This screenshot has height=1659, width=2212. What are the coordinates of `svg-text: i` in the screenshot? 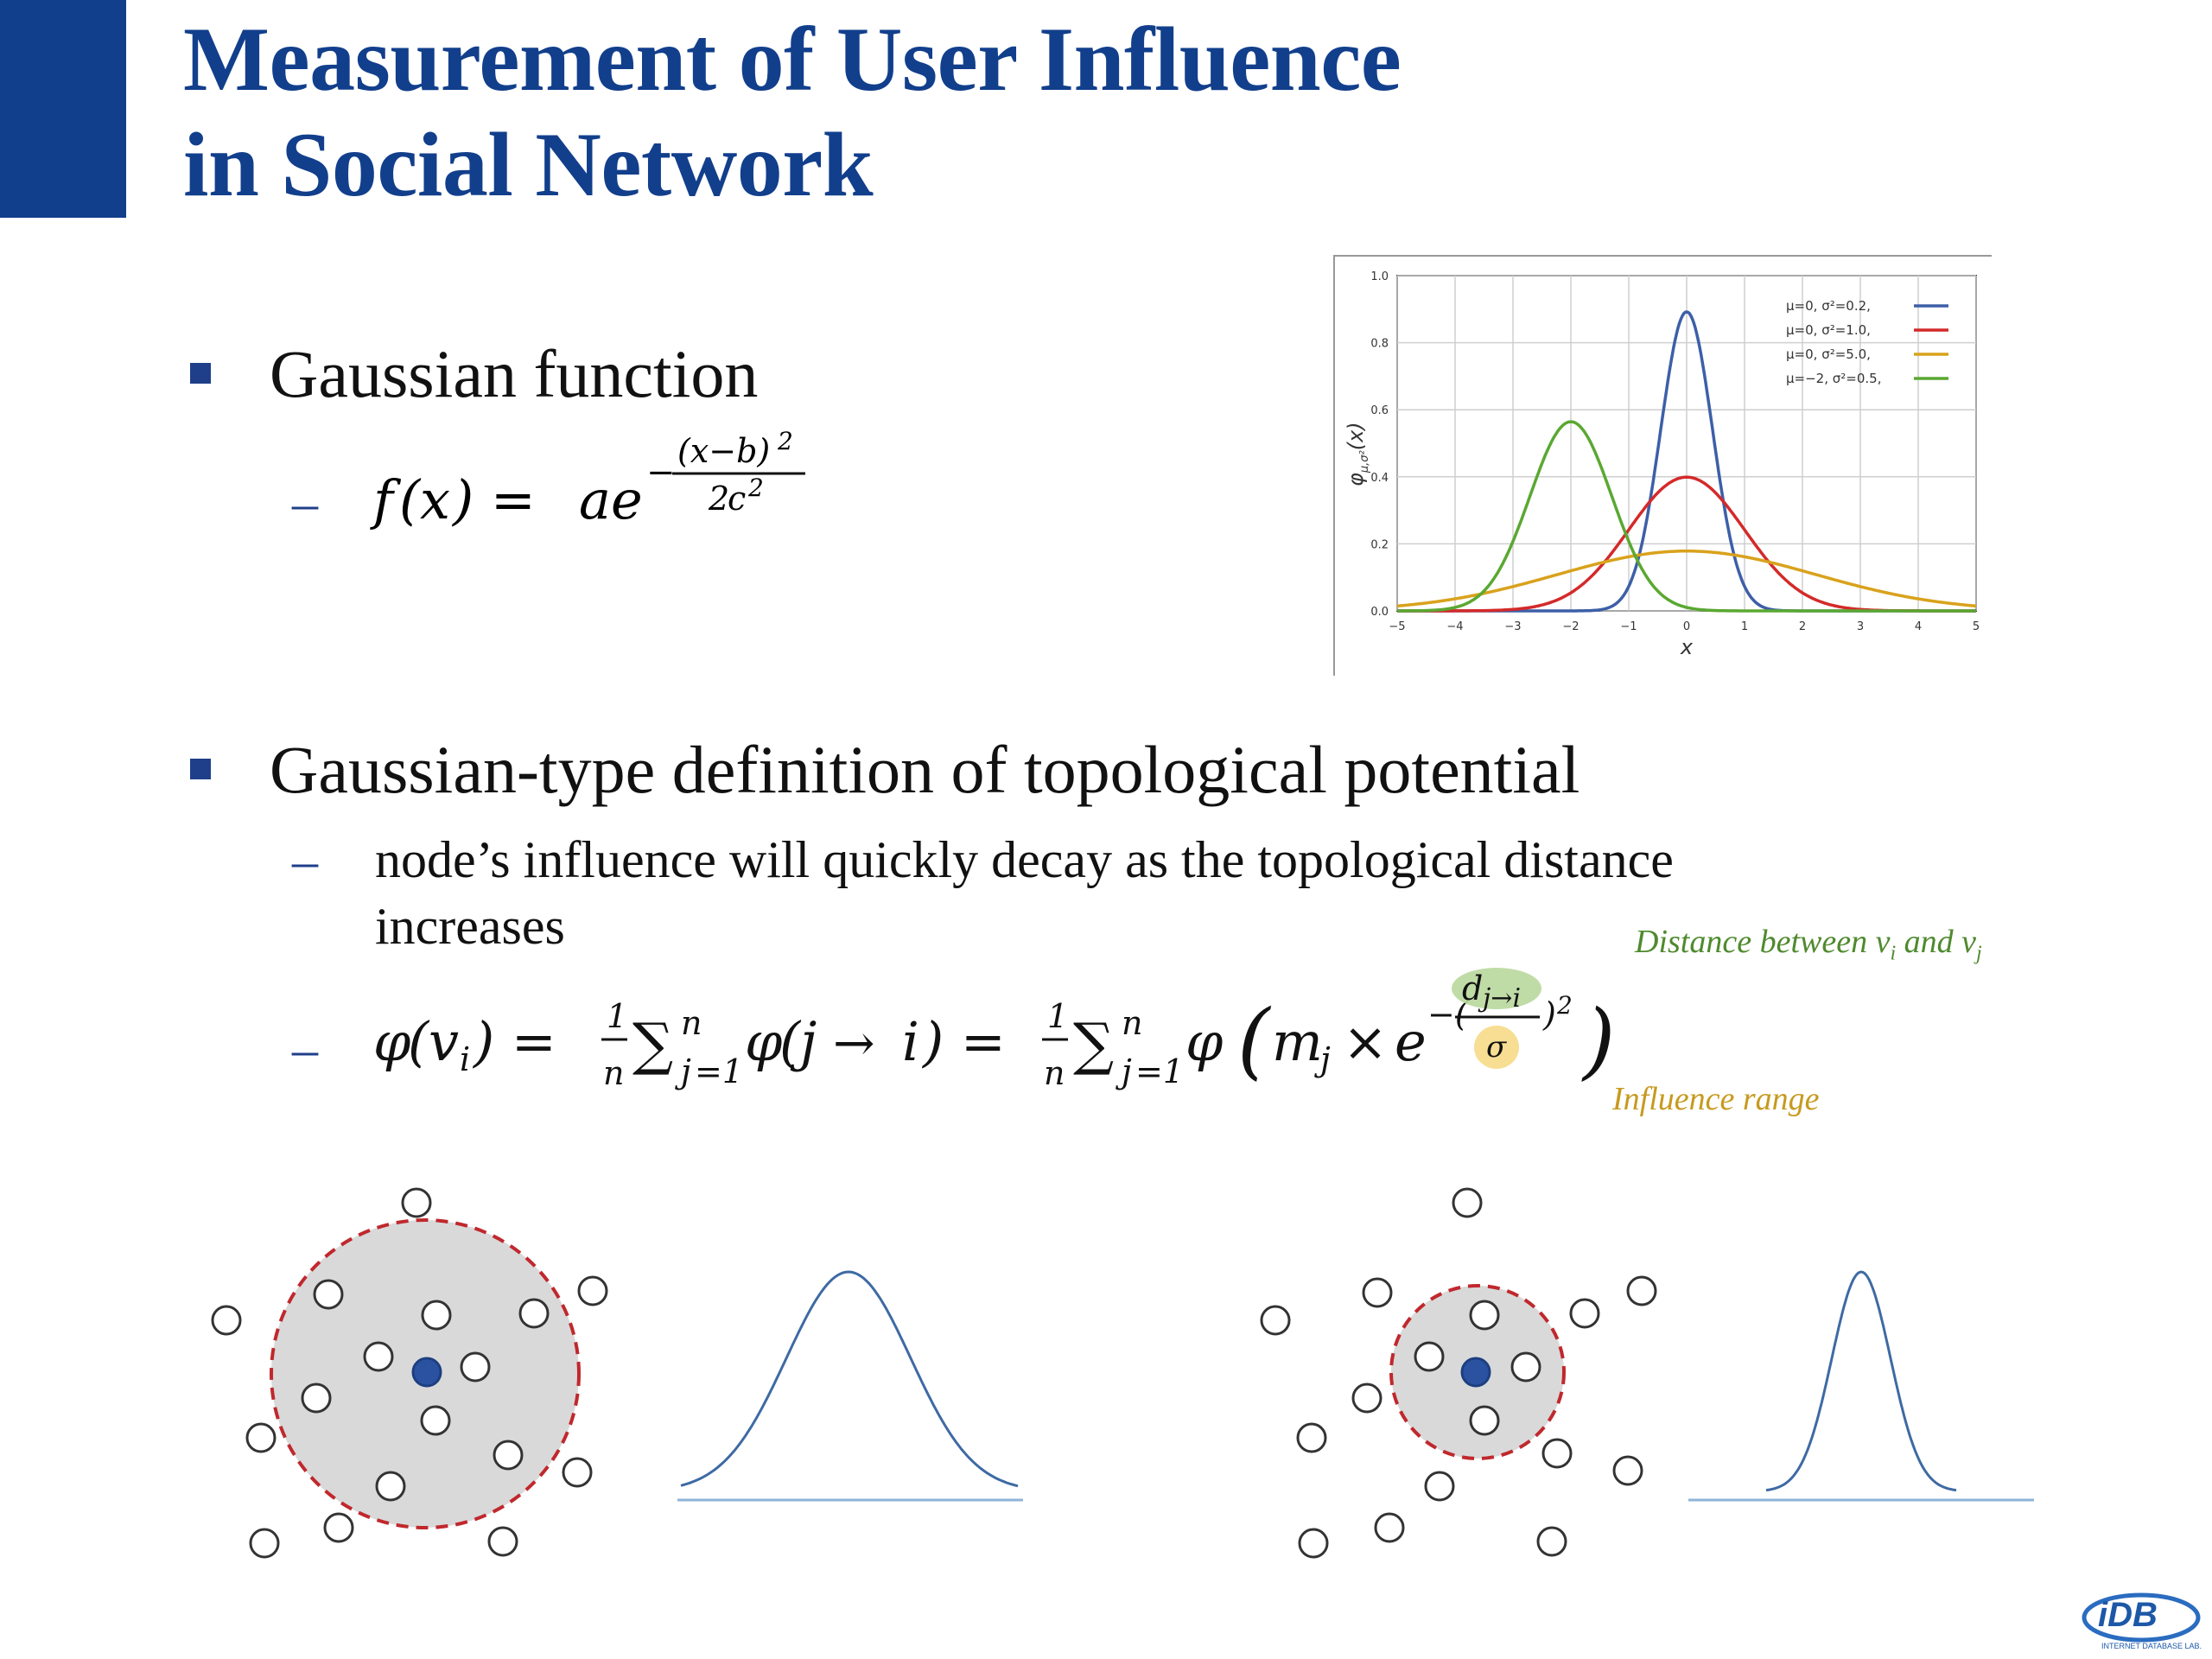 It's located at (910, 1041).